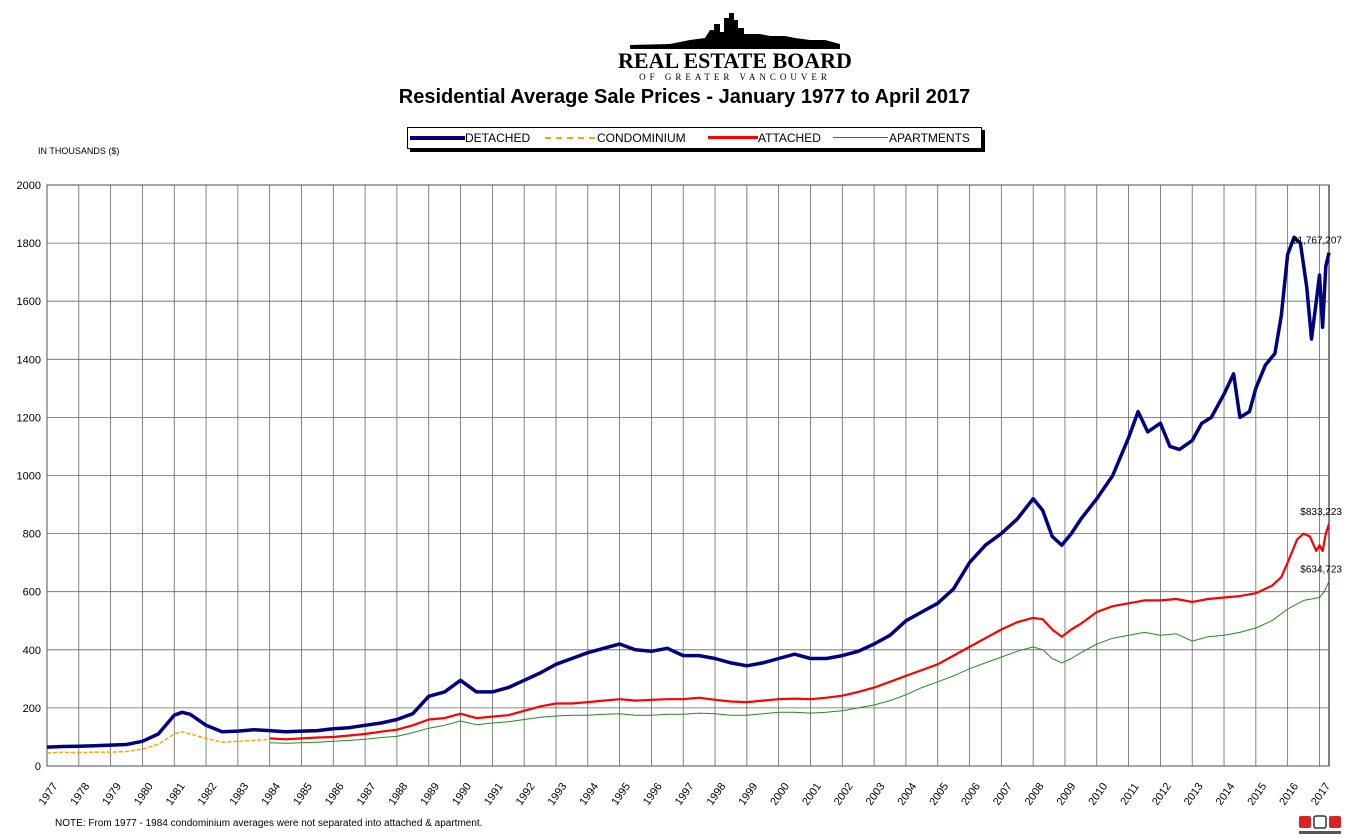  What do you see at coordinates (437, 138) in the screenshot?
I see `legend-swatch-detached` at bounding box center [437, 138].